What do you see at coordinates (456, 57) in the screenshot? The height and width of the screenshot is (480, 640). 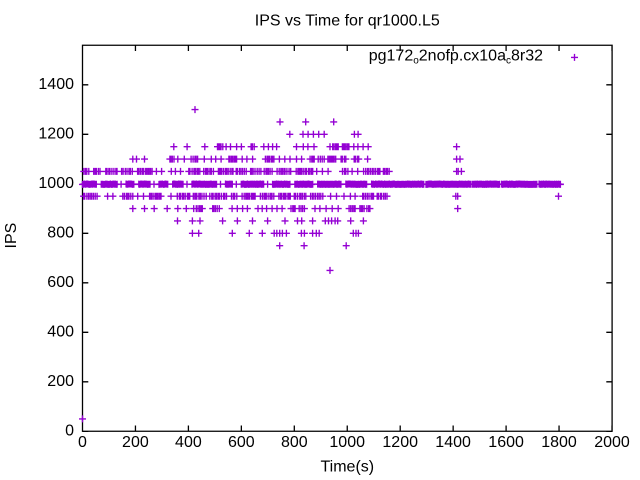 I see `svg-text: pg172o2nofp.cx10ac8r32` at bounding box center [456, 57].